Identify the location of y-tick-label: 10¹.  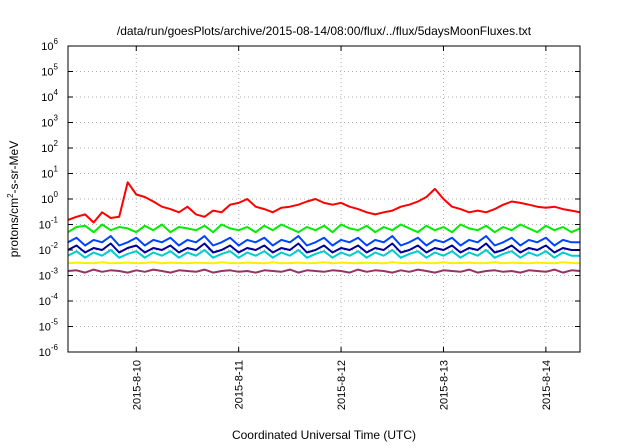
(49, 173).